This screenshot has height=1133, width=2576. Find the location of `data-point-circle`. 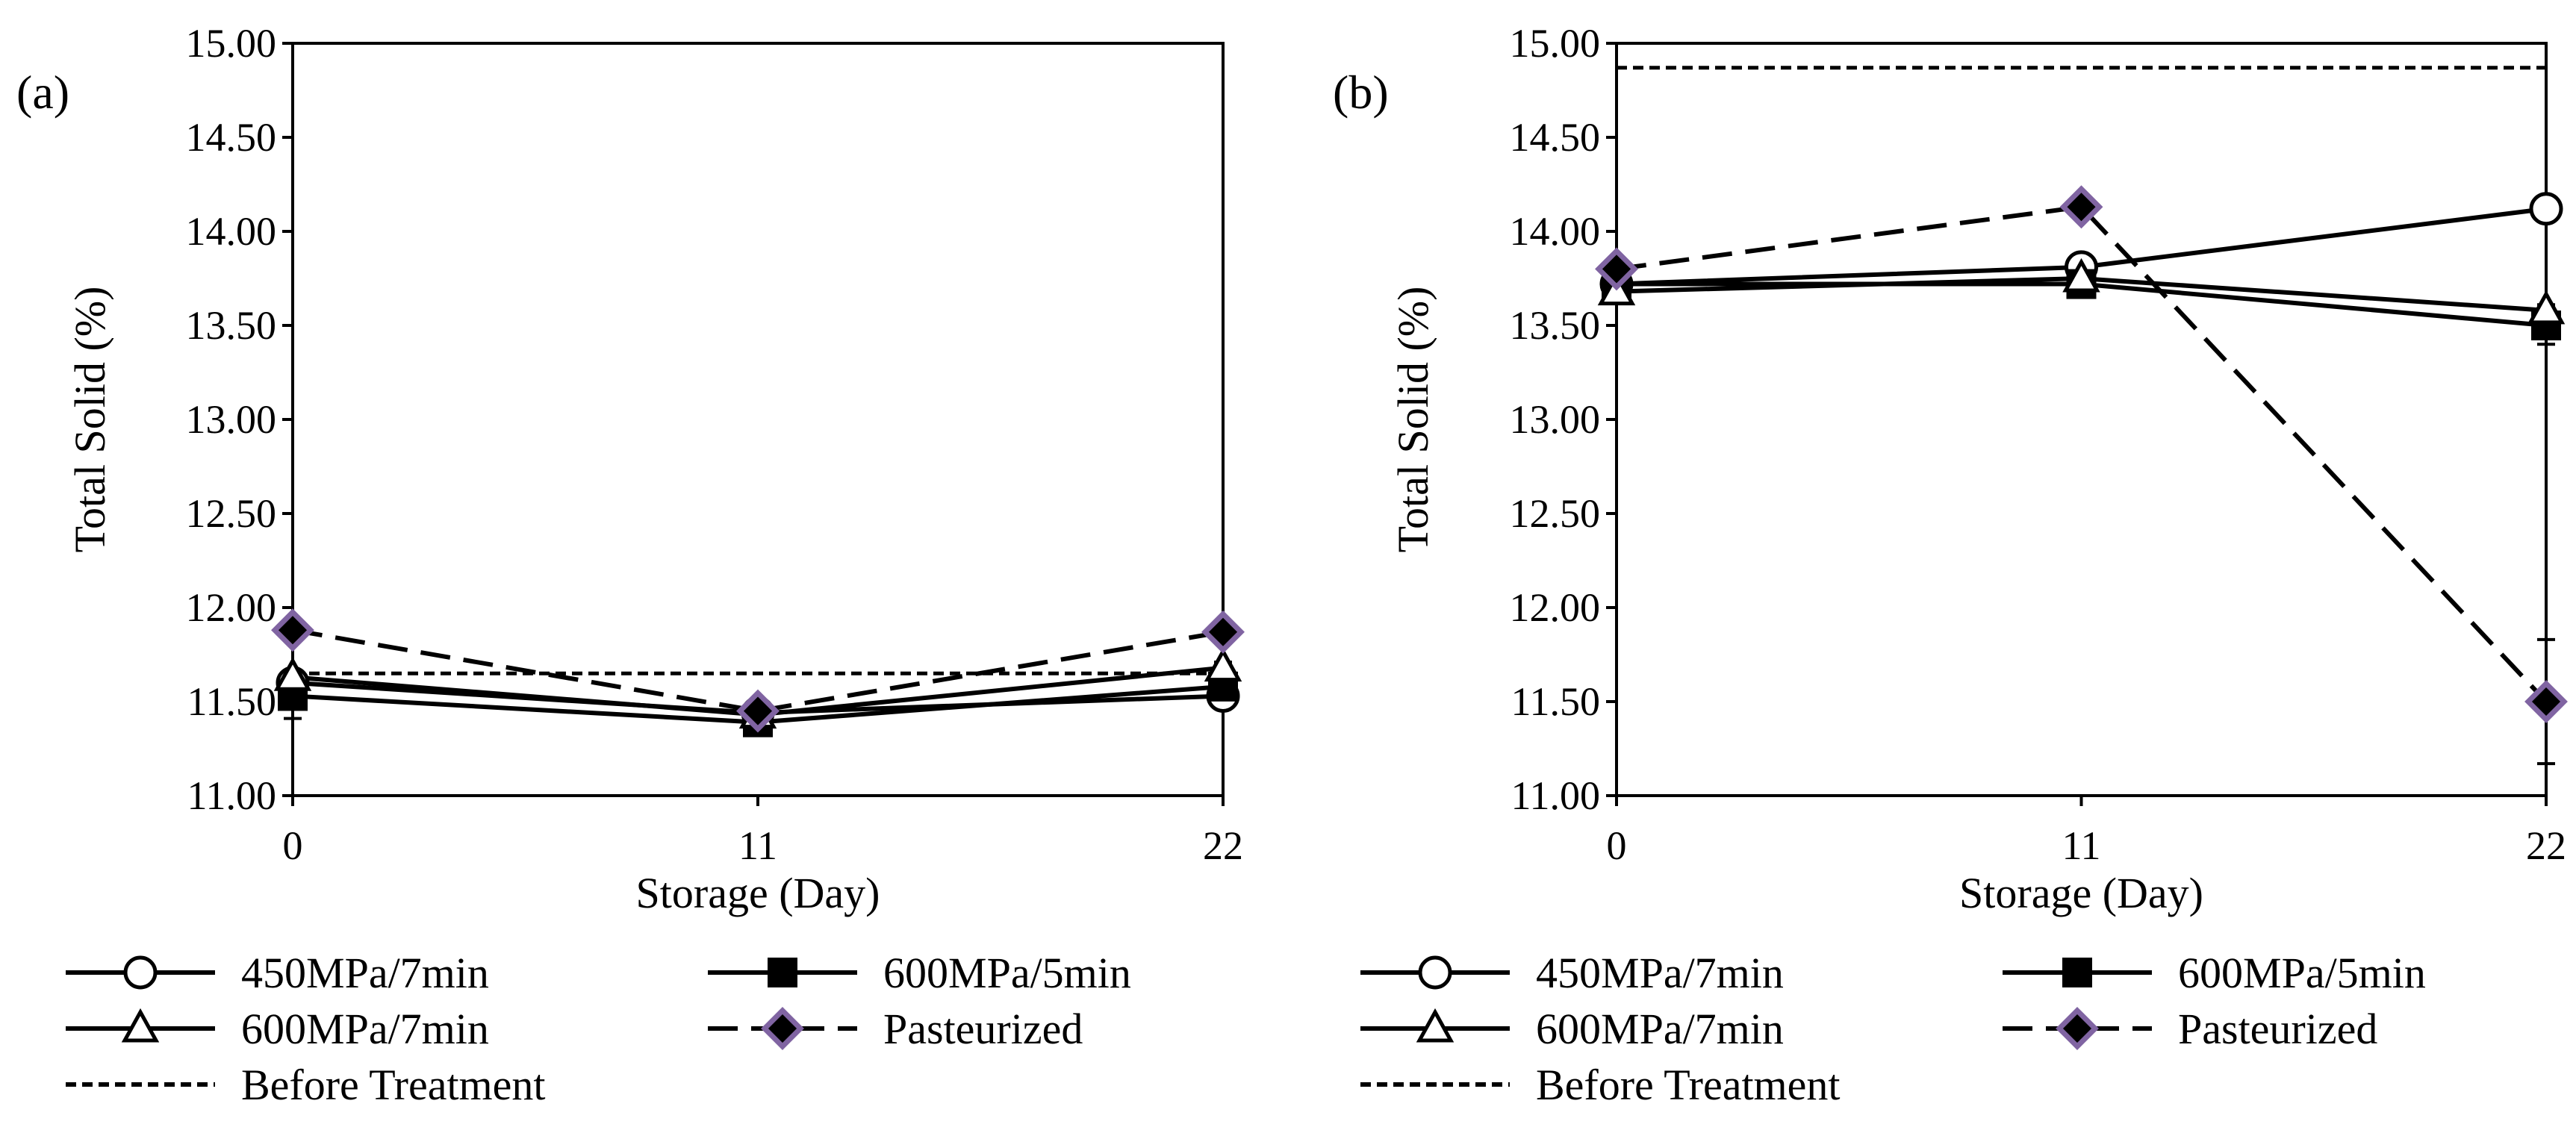

data-point-circle is located at coordinates (2546, 209).